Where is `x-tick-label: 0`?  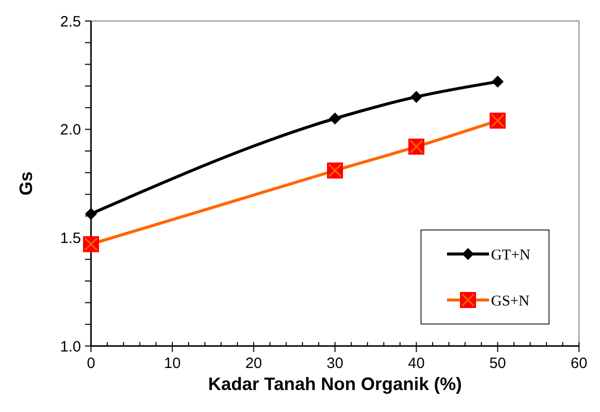
x-tick-label: 0 is located at coordinates (91, 363).